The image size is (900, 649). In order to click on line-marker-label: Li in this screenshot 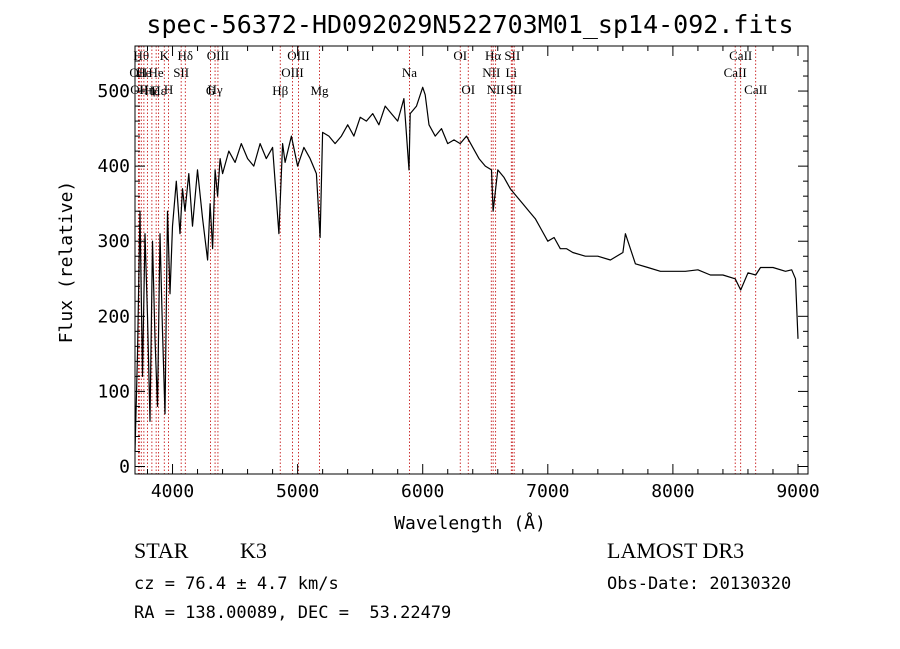, I will do `click(511, 72)`.